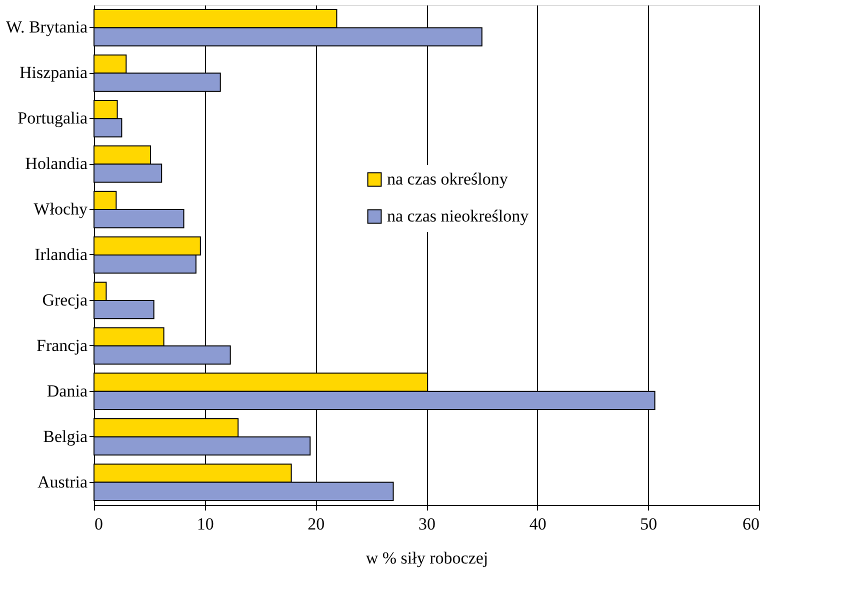  Describe the element at coordinates (61, 254) in the screenshot. I see `y-tick-label: Irlandia` at that location.